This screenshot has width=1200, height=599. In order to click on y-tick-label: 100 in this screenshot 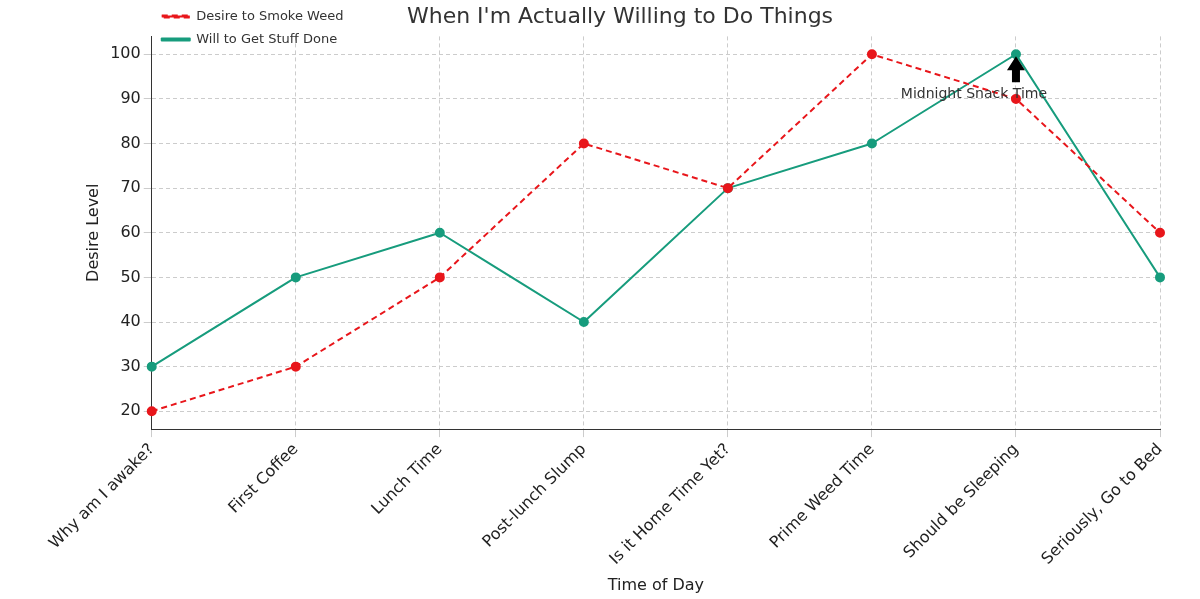, I will do `click(125, 53)`.